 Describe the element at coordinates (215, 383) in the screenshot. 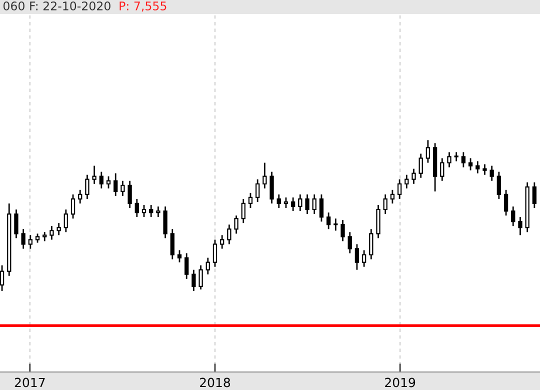

I see `x-tick-label: 2018` at that location.